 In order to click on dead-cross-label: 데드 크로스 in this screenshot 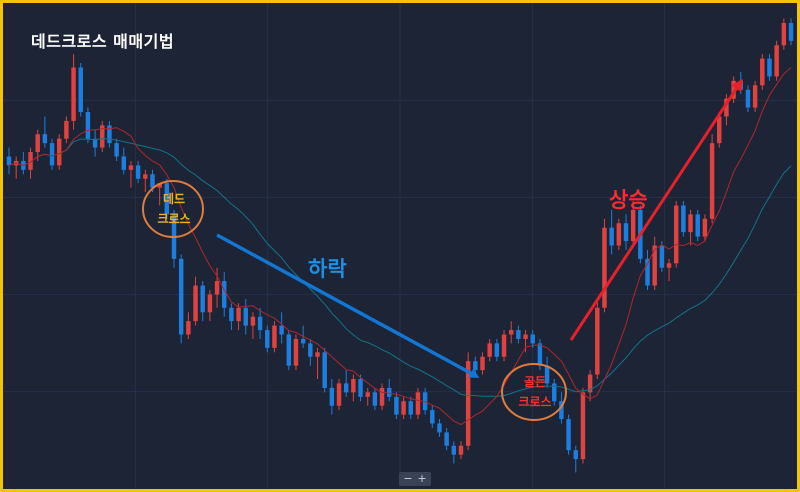, I will do `click(174, 209)`.